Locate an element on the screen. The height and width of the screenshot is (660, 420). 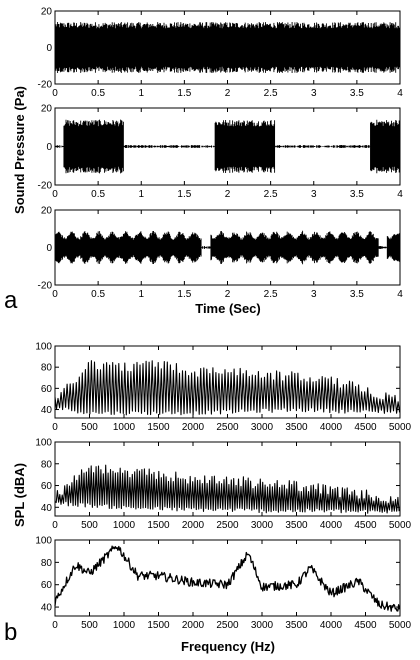
panel-a-subplot-2-ytick-label: 0 is located at coordinates (49, 147).